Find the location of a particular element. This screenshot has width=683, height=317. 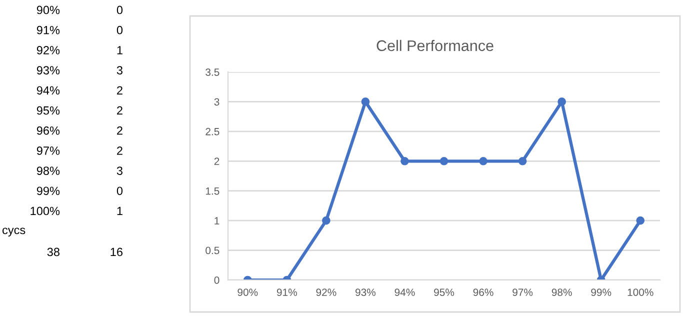

y-tick-label: 1.5 is located at coordinates (213, 191).